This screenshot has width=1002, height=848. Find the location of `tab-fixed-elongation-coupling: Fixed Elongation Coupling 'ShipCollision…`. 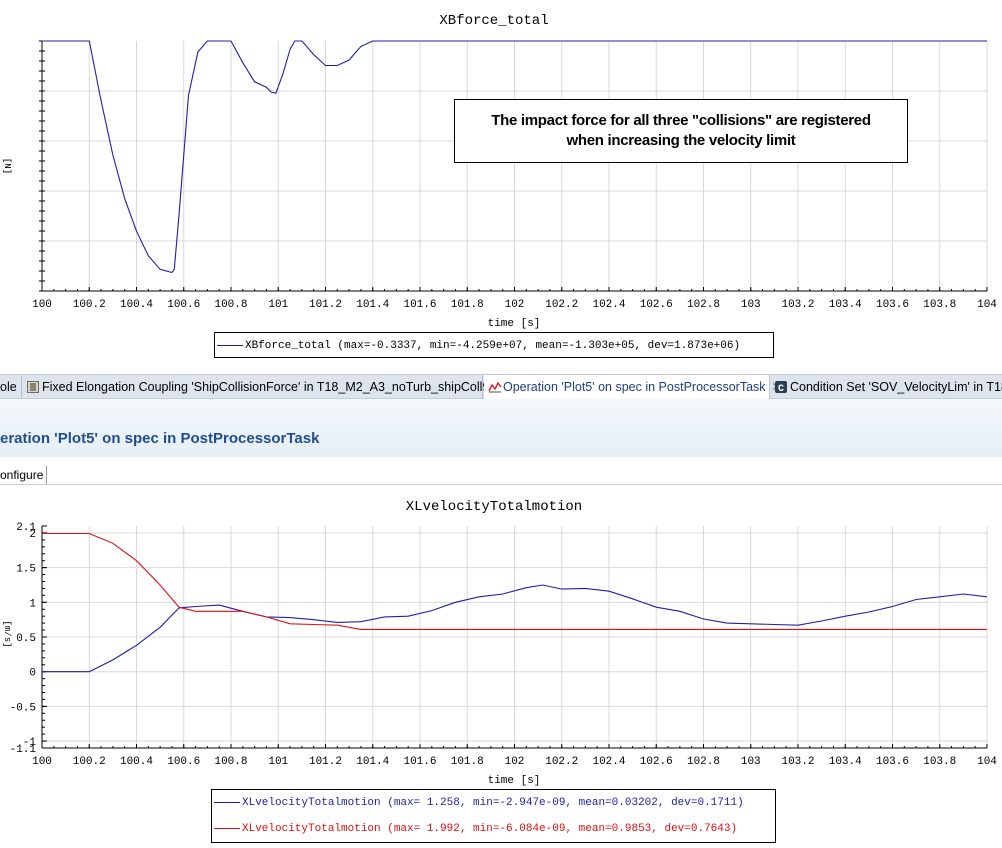

tab-fixed-elongation-coupling: Fixed Elongation Coupling 'ShipCollision… is located at coordinates (264, 387).